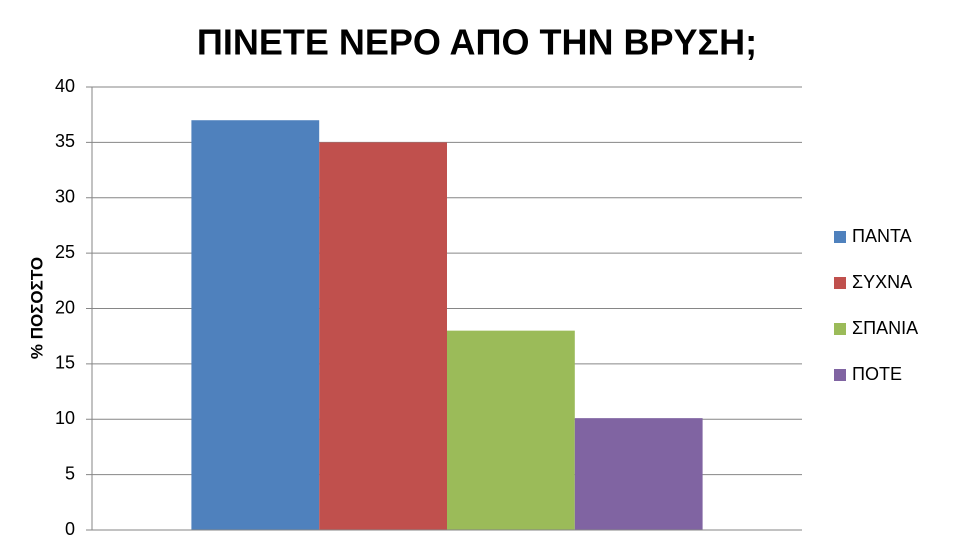 Image resolution: width=953 pixels, height=540 pixels. What do you see at coordinates (882, 282) in the screenshot?
I see `legend-label: ΣΥΧΝΑ` at bounding box center [882, 282].